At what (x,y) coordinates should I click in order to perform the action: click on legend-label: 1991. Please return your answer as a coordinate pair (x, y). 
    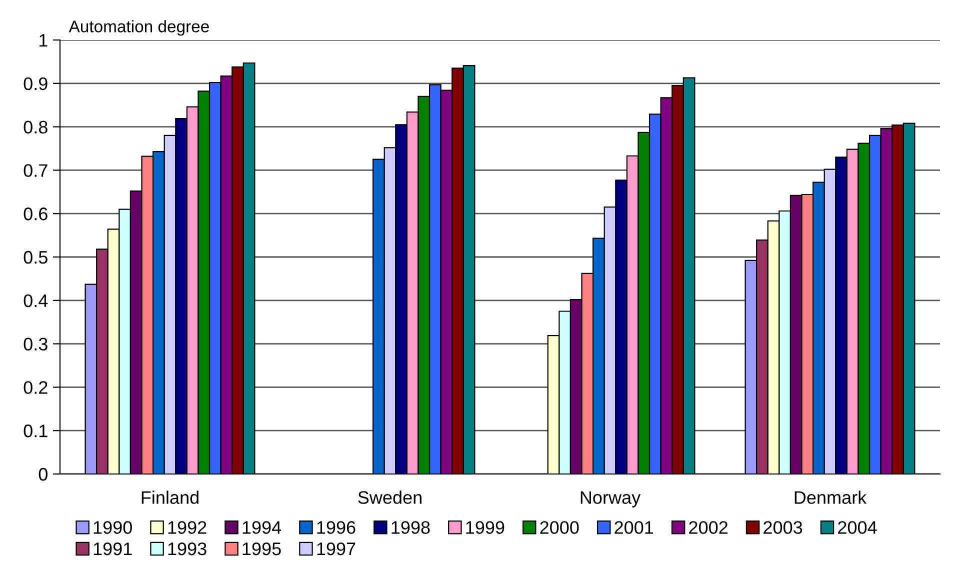
    Looking at the image, I should click on (113, 549).